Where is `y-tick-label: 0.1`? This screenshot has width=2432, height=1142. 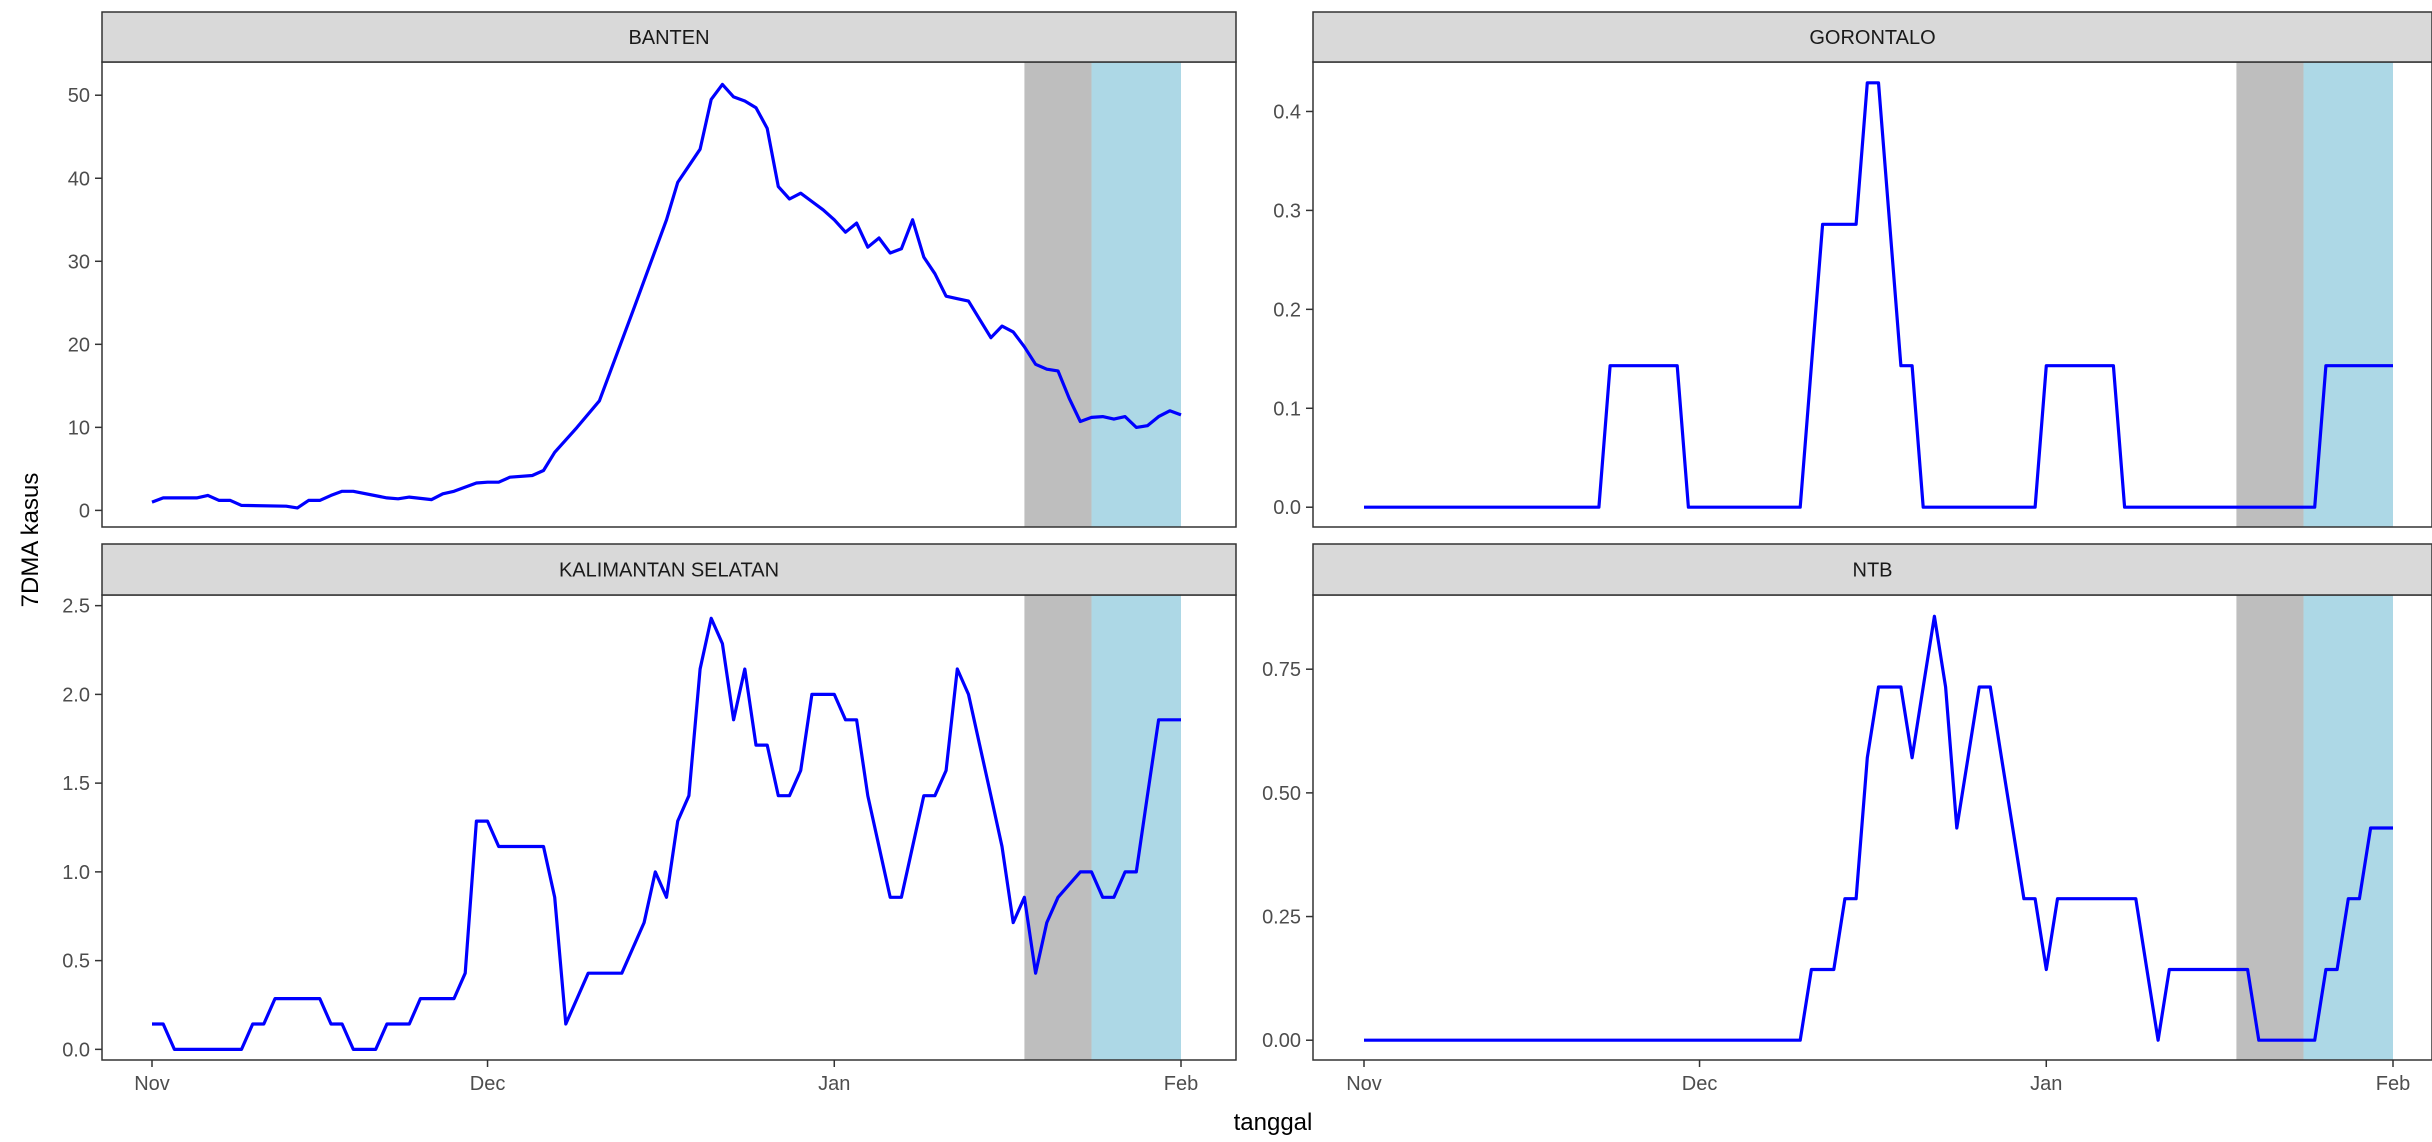
y-tick-label: 0.1 is located at coordinates (1287, 409).